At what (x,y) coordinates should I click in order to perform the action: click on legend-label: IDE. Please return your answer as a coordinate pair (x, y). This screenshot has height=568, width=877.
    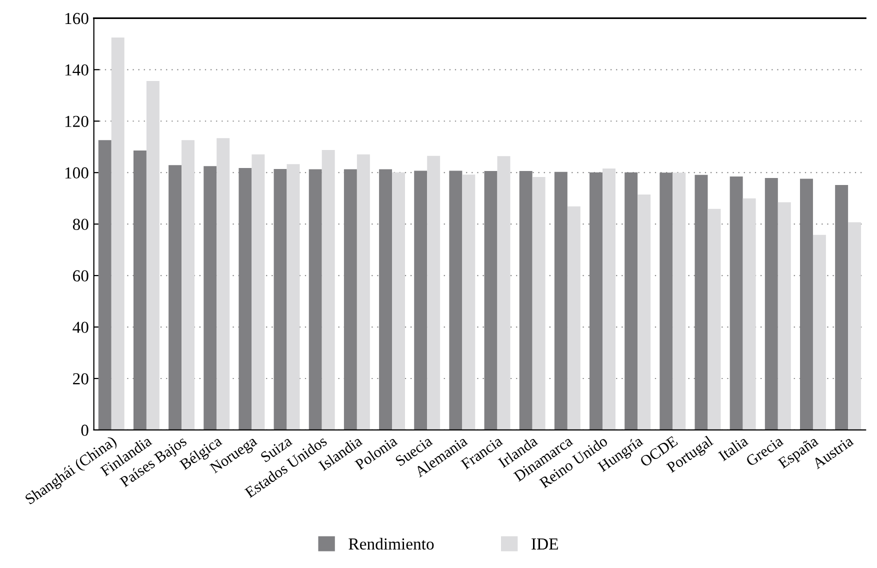
    Looking at the image, I should click on (545, 544).